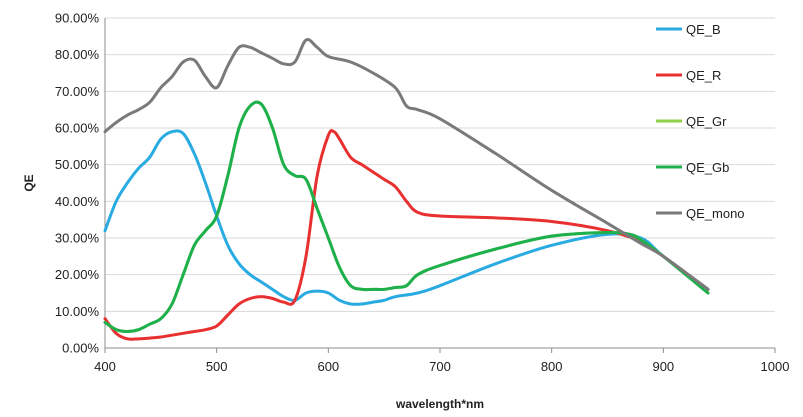  Describe the element at coordinates (663, 366) in the screenshot. I see `x-tick-label: 900` at that location.